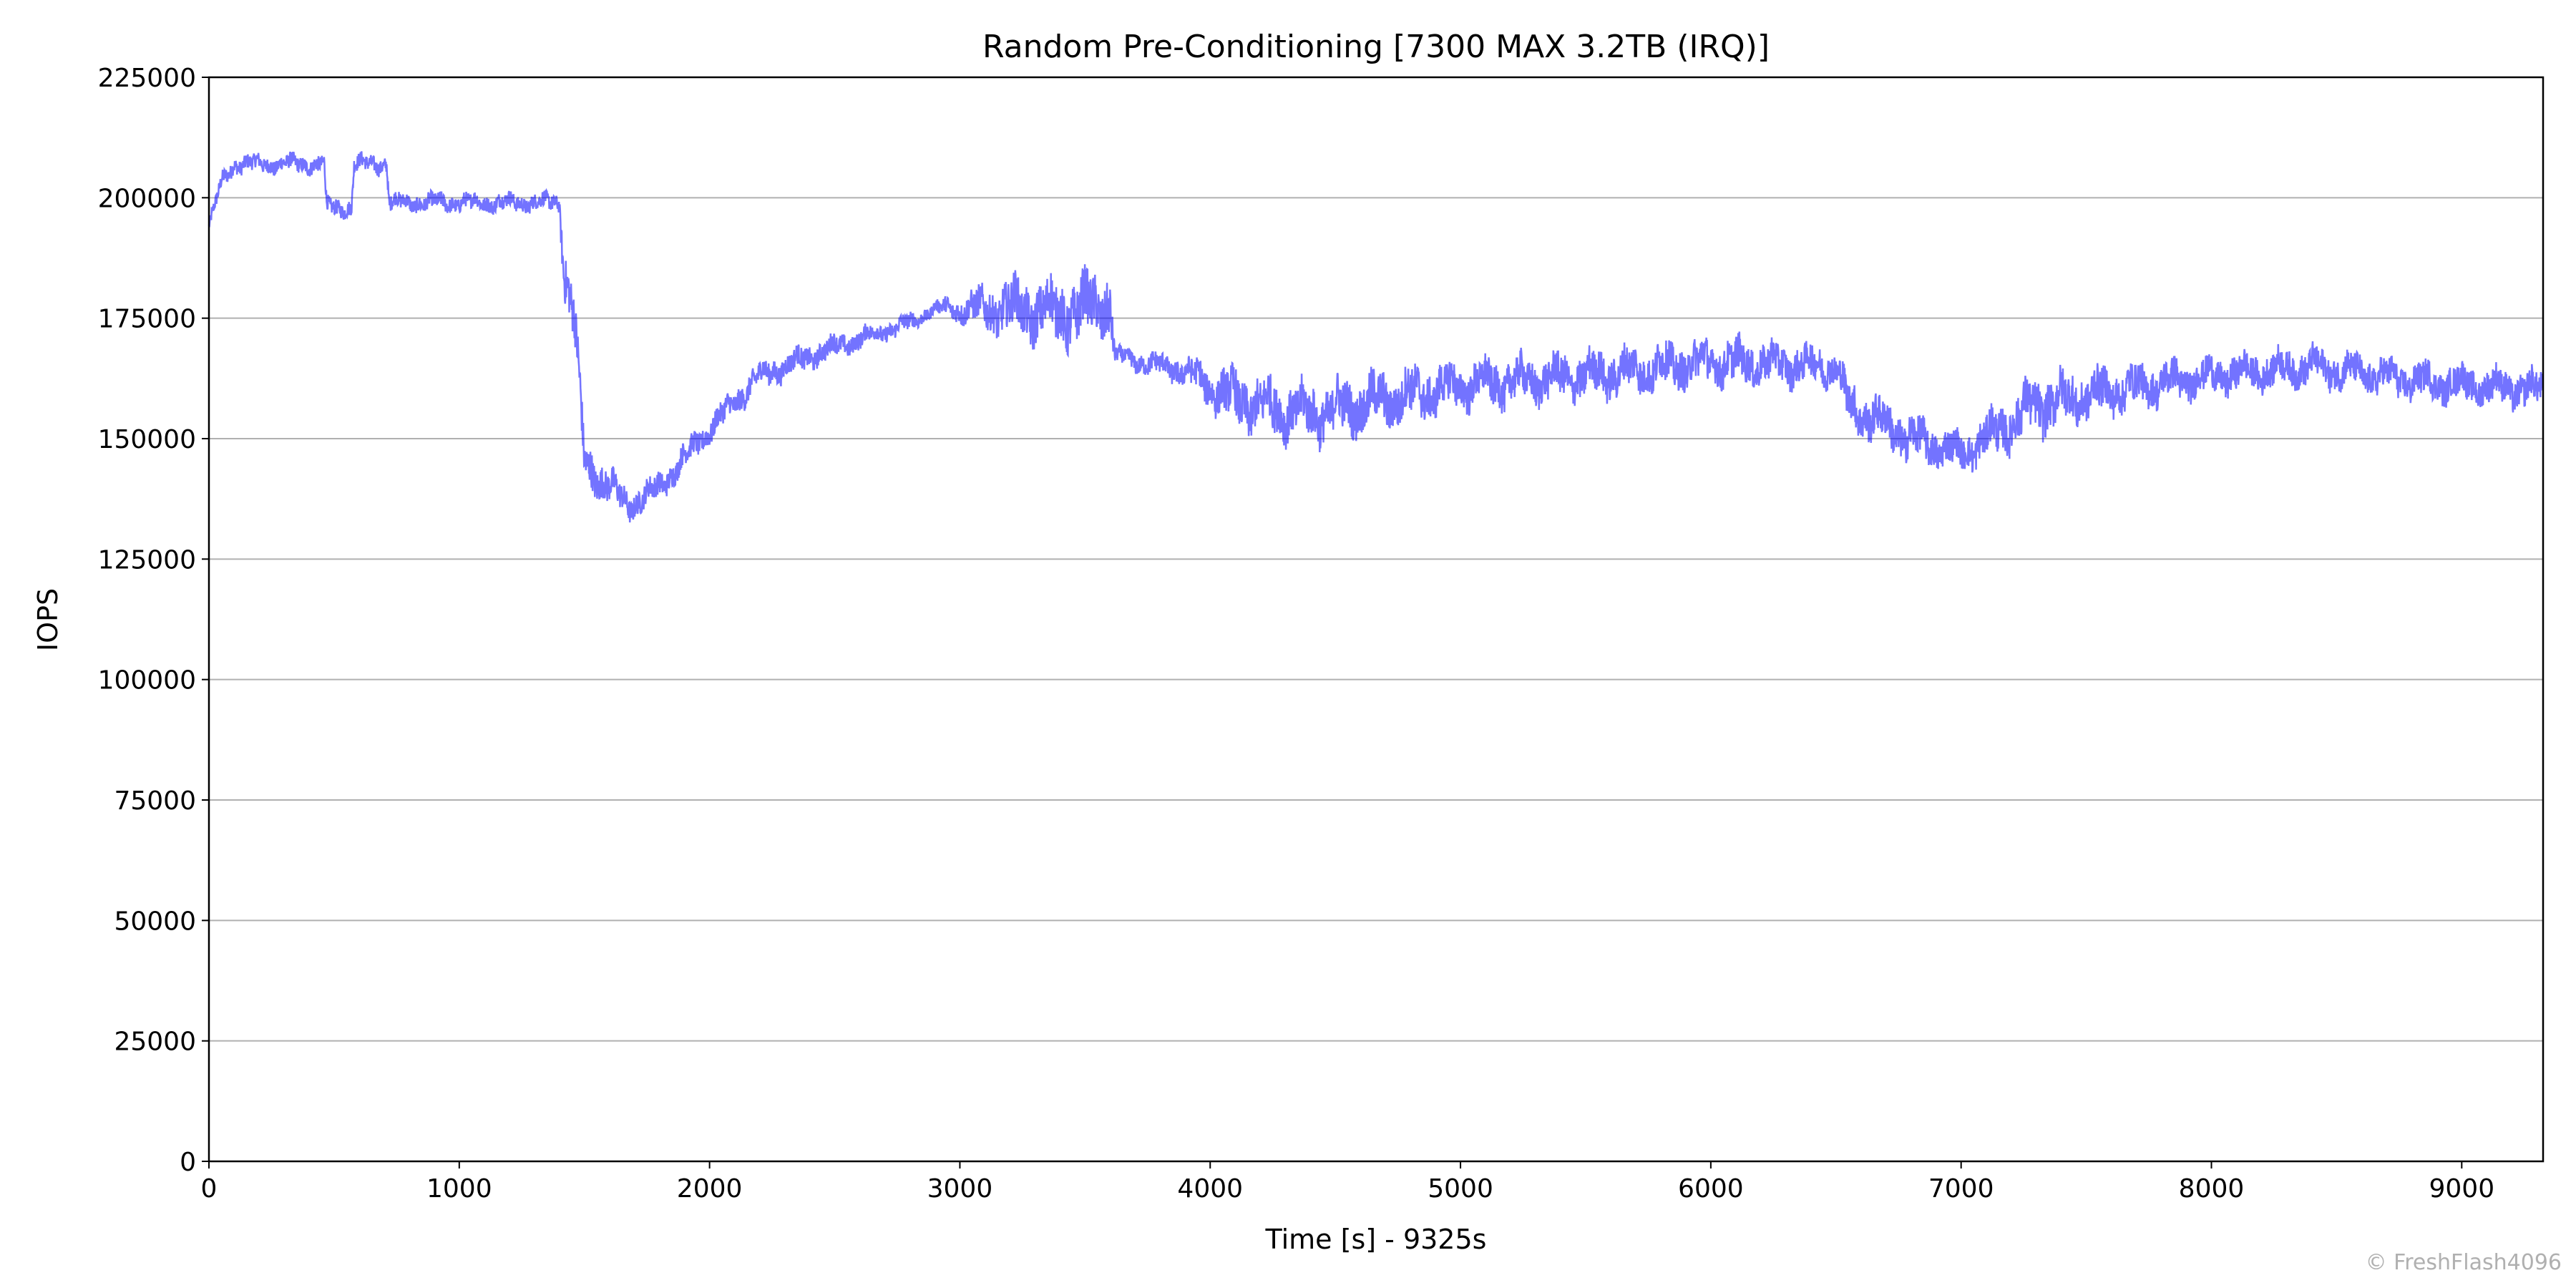 The image size is (2576, 1288). What do you see at coordinates (1376, 1239) in the screenshot?
I see `x-axis-label: Time [s] - 9325s` at bounding box center [1376, 1239].